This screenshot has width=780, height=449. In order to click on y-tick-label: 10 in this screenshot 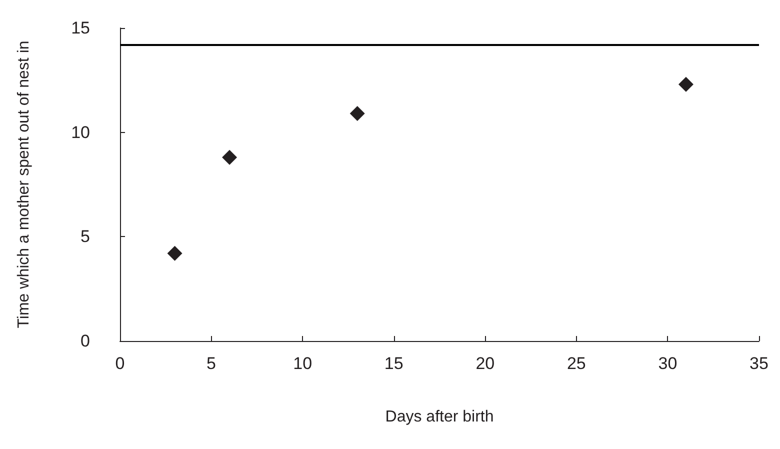, I will do `click(80, 132)`.